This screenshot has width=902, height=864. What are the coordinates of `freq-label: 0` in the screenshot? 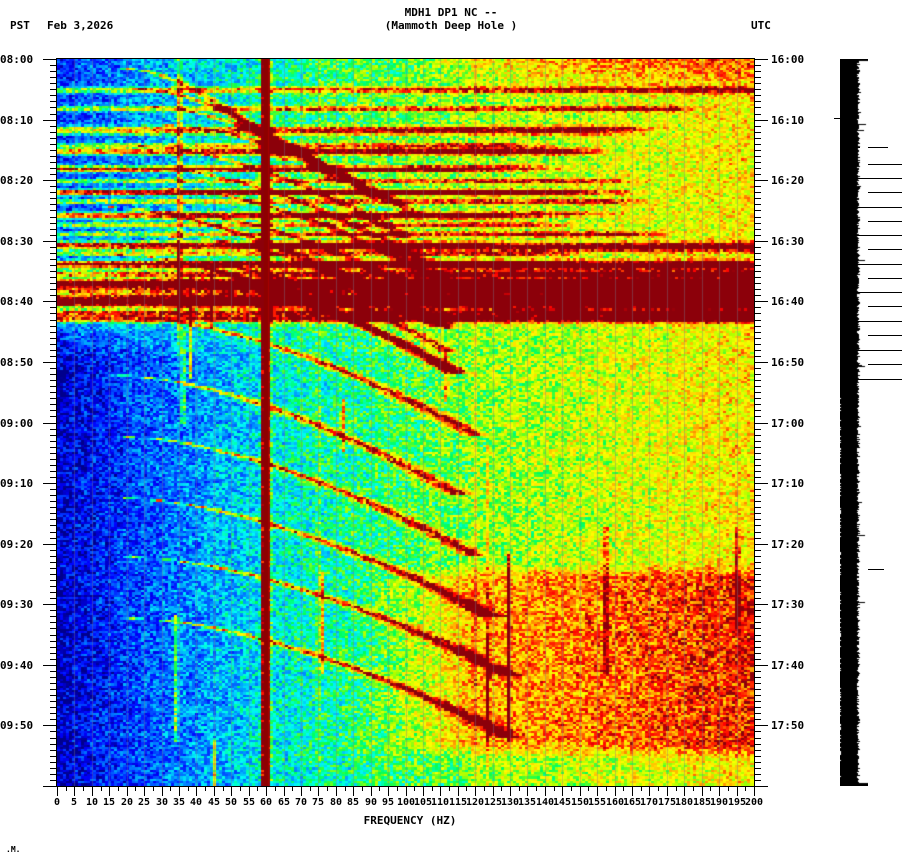 It's located at (57, 802).